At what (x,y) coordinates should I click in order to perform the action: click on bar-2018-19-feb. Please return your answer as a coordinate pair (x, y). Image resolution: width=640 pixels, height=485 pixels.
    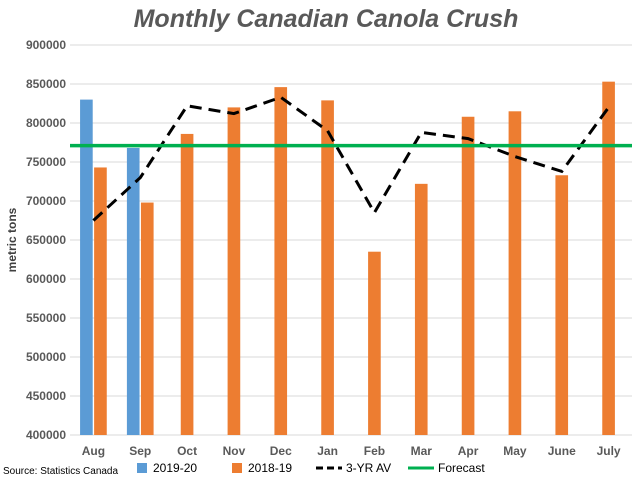
    Looking at the image, I should click on (374, 343).